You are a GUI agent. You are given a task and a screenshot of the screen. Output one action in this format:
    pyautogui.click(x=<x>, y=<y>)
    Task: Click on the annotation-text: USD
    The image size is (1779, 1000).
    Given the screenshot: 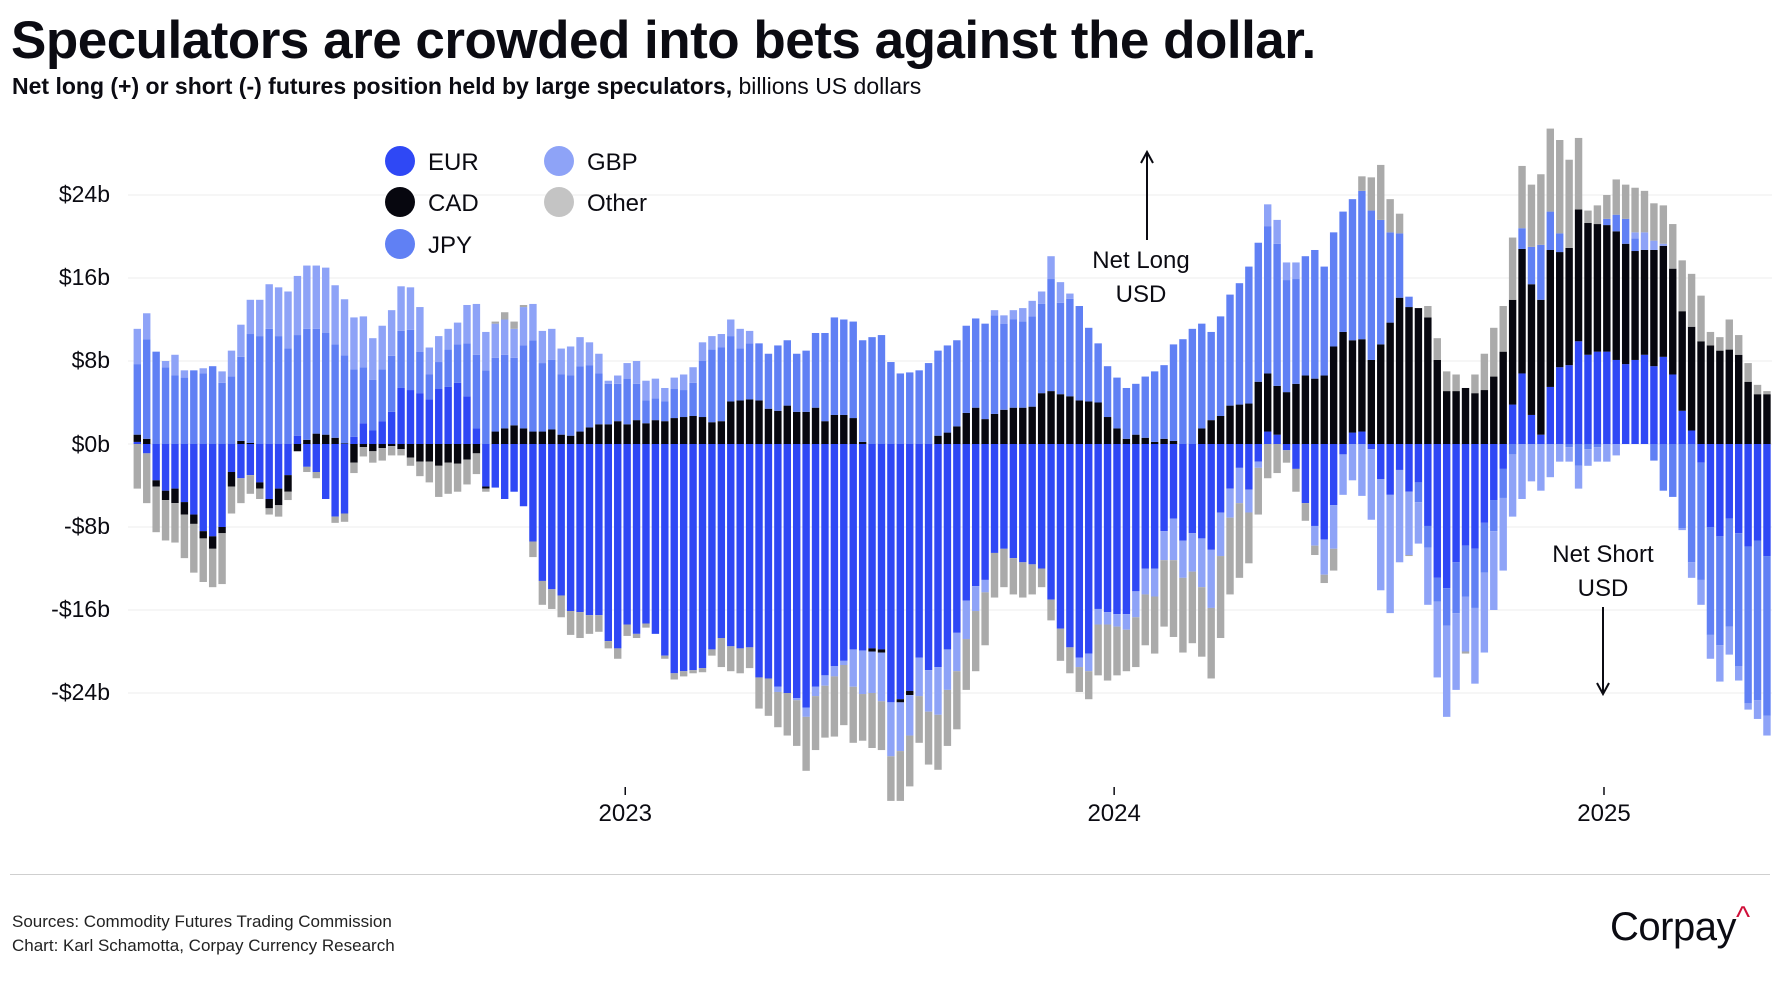 What is the action you would take?
    pyautogui.click(x=1603, y=588)
    